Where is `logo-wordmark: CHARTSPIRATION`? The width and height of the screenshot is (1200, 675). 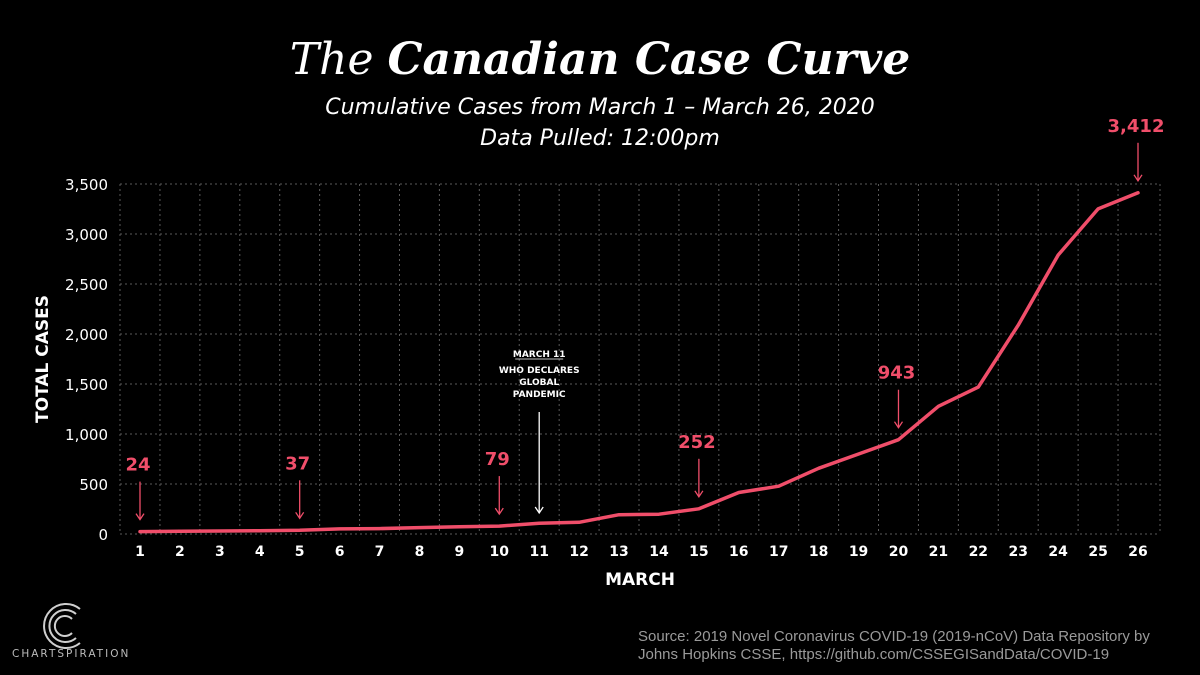
logo-wordmark: CHARTSPIRATION is located at coordinates (71, 654).